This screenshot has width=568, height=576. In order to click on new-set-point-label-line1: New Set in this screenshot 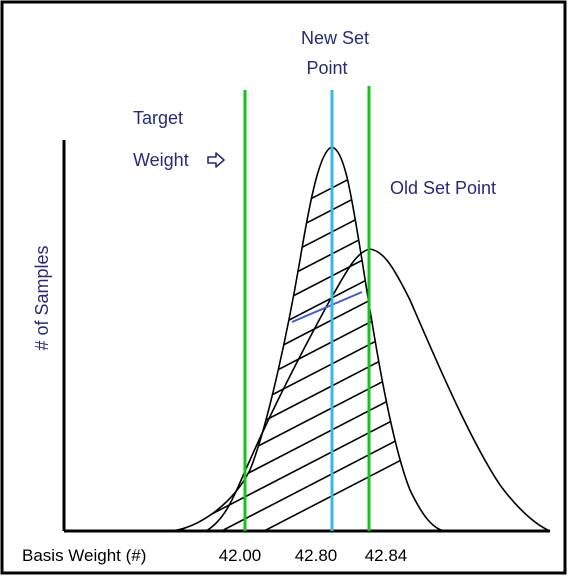, I will do `click(335, 38)`.